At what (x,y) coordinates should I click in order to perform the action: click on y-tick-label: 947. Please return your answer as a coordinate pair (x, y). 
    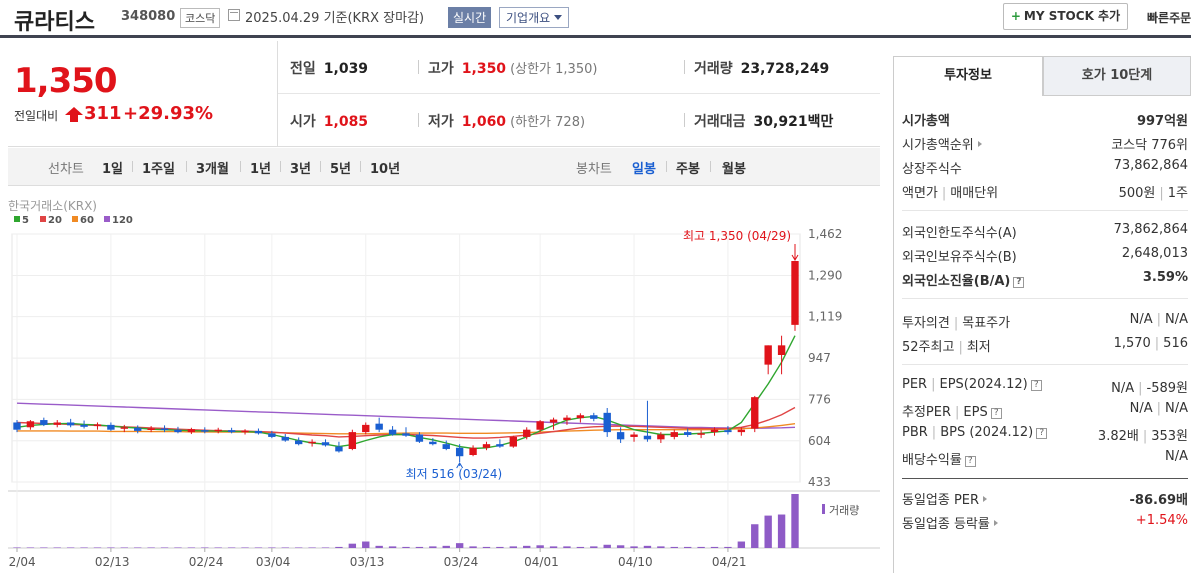
    Looking at the image, I should click on (819, 358).